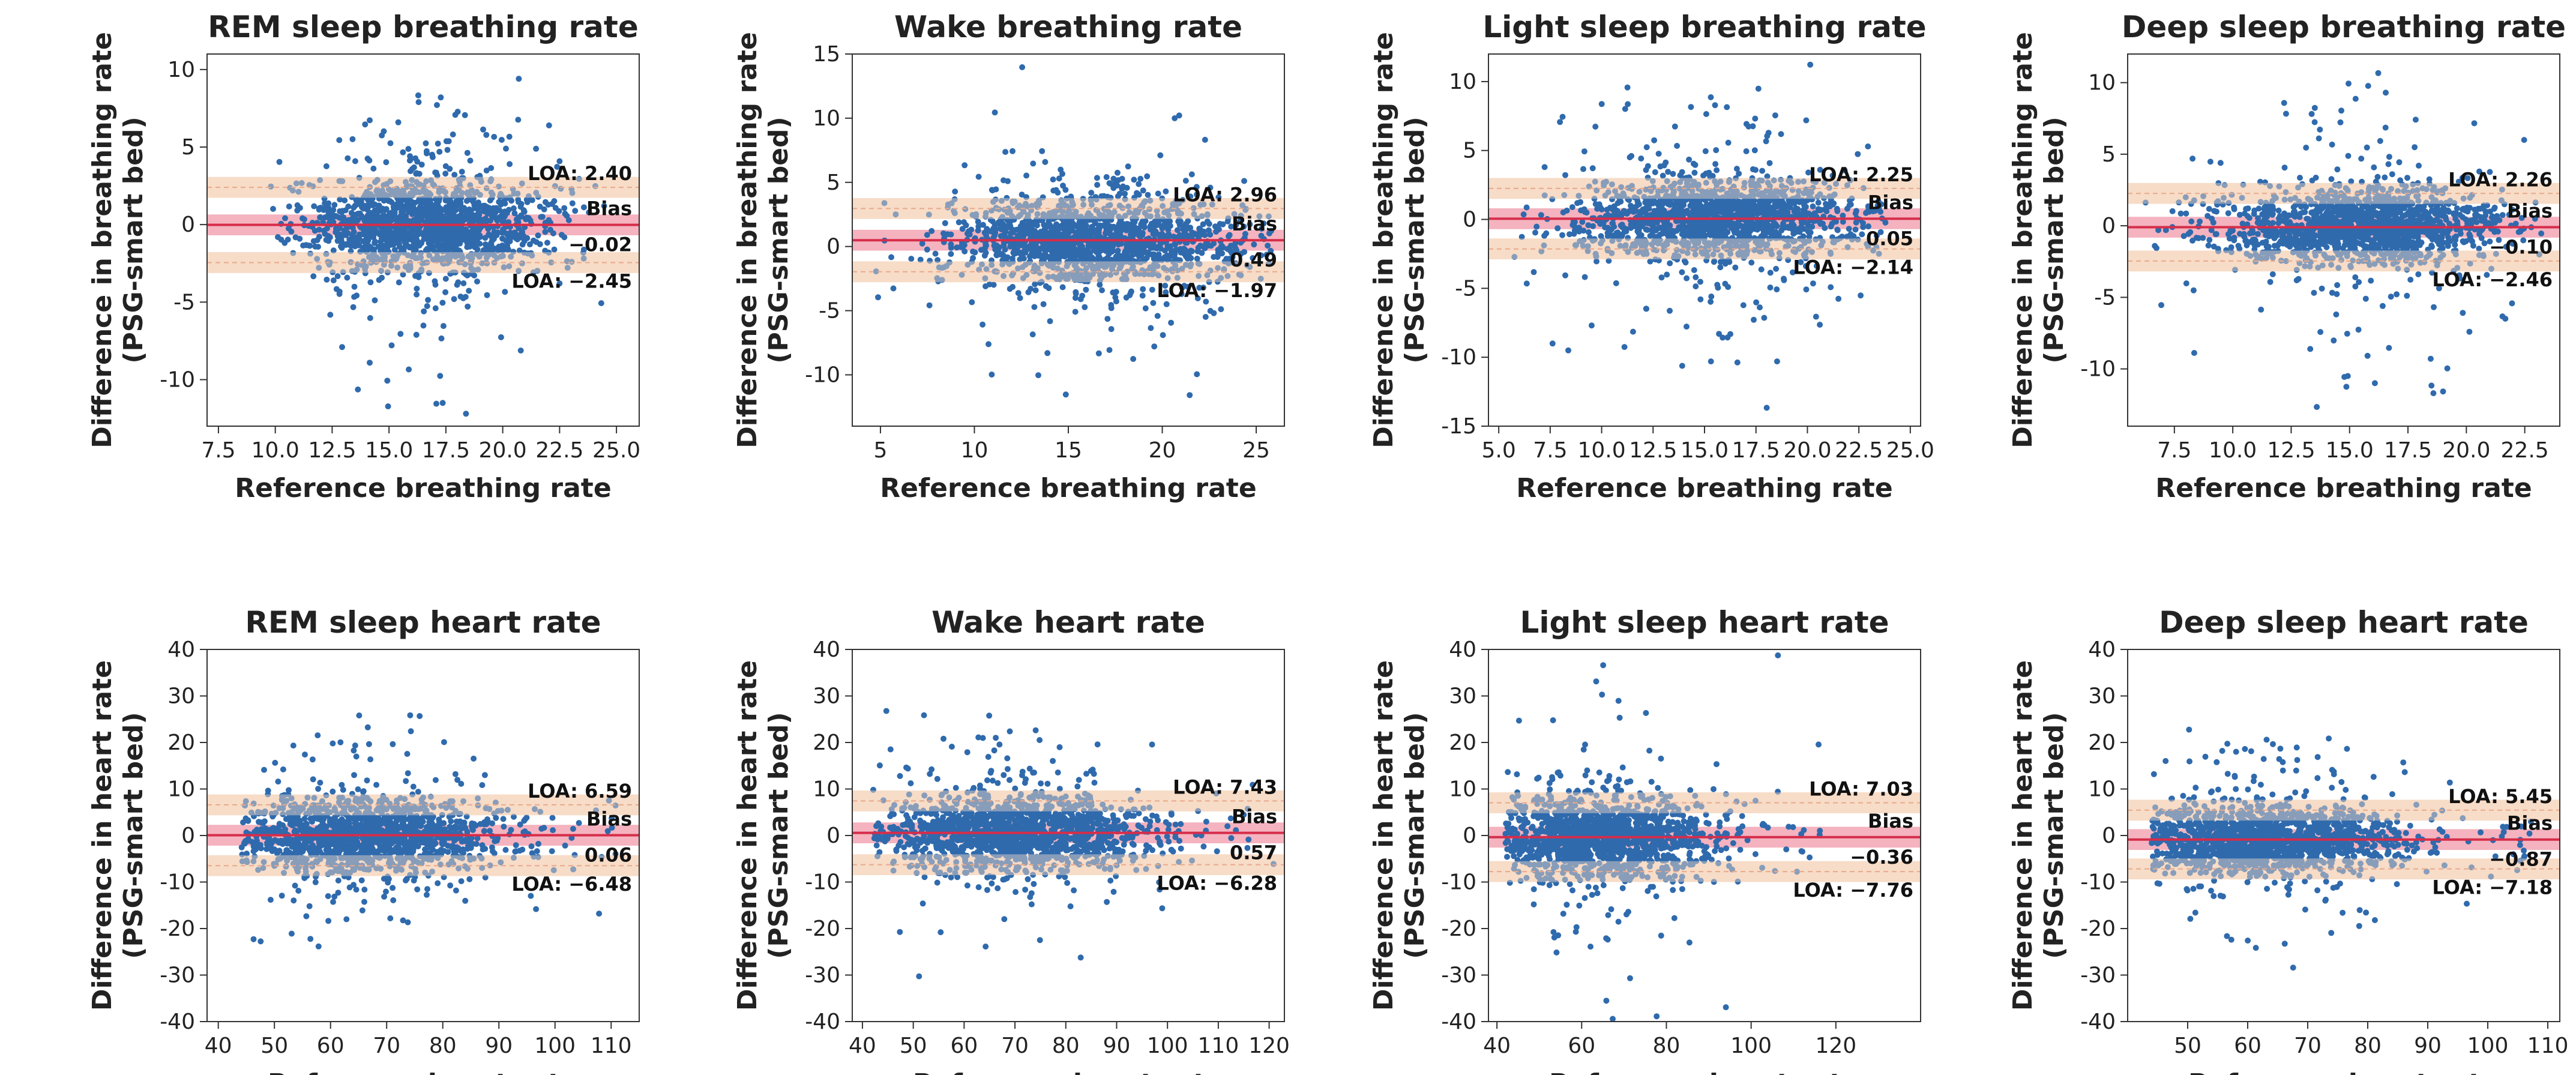  I want to click on plot-frame, so click(423, 240).